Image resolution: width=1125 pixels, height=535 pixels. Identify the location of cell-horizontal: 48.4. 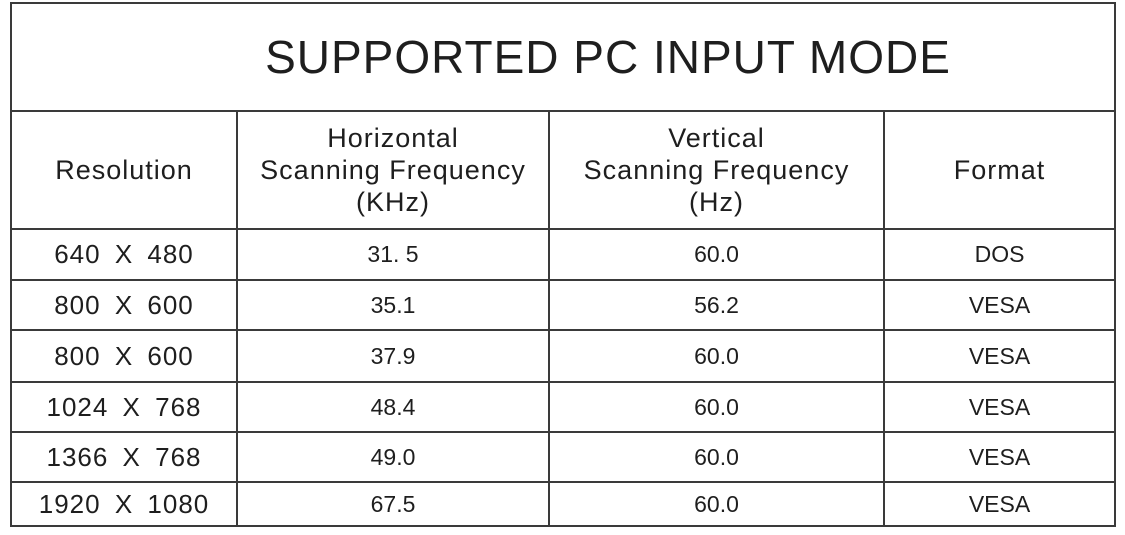
(394, 408).